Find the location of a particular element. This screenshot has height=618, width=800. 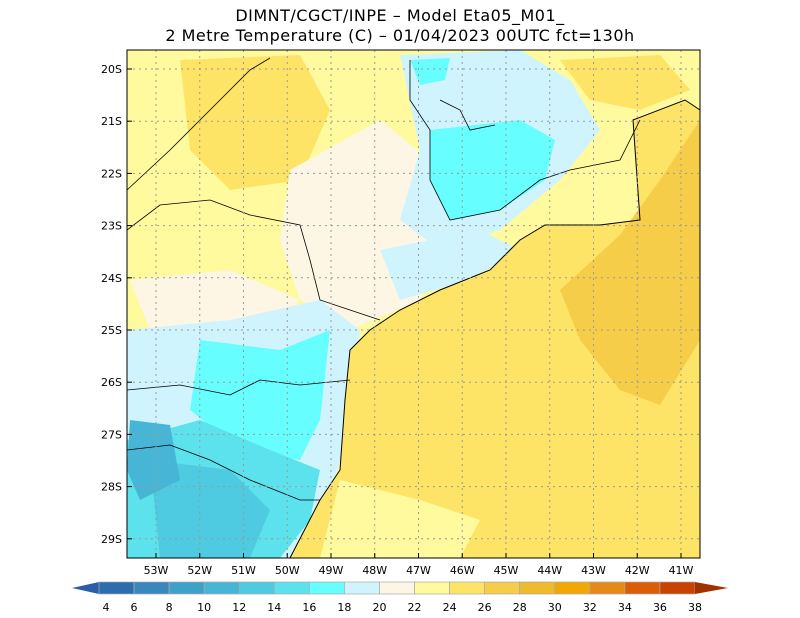

field-16-18-sc is located at coordinates (260, 395).